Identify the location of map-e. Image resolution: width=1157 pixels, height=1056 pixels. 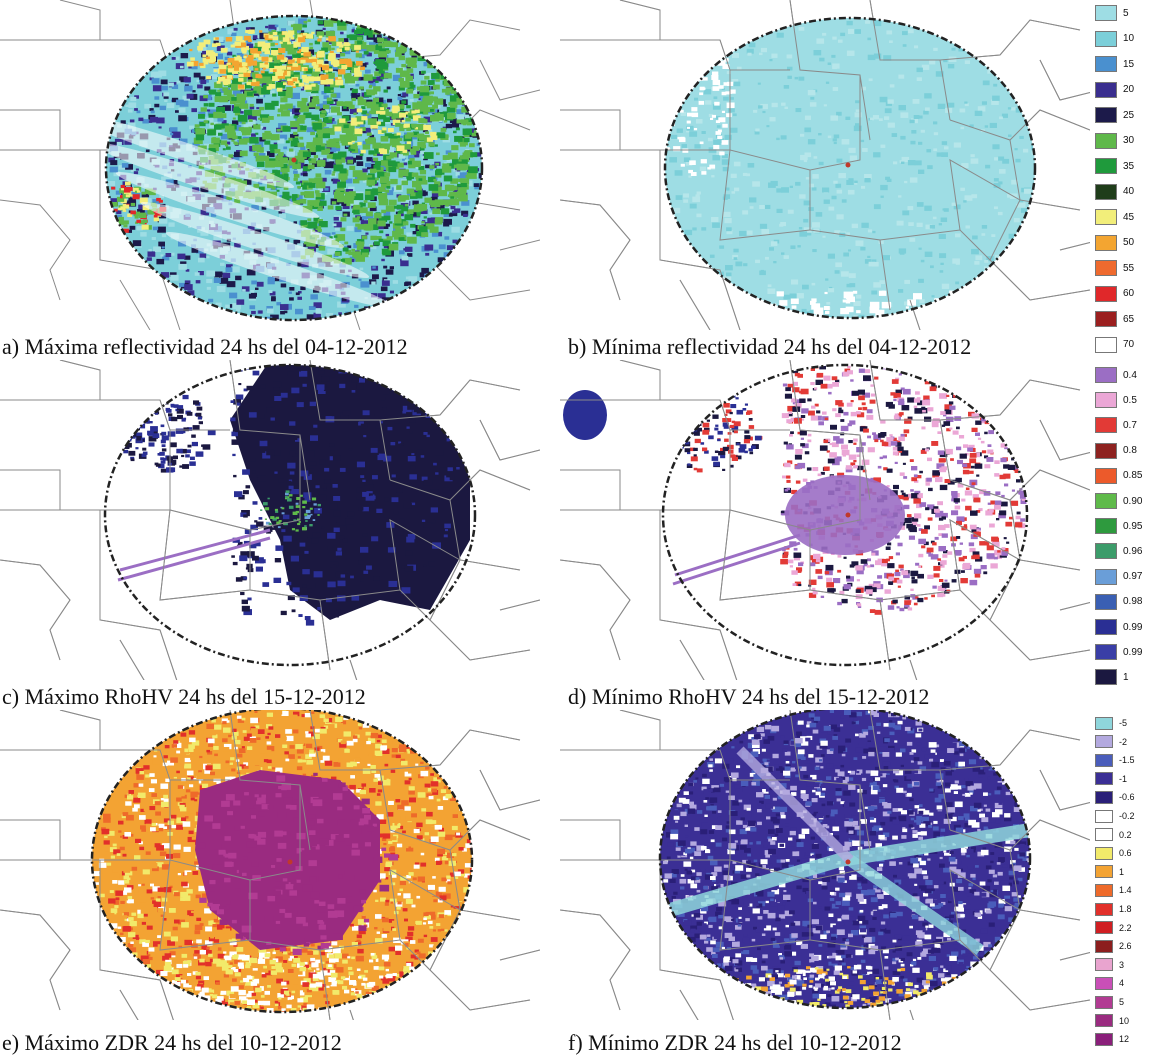
(270, 865).